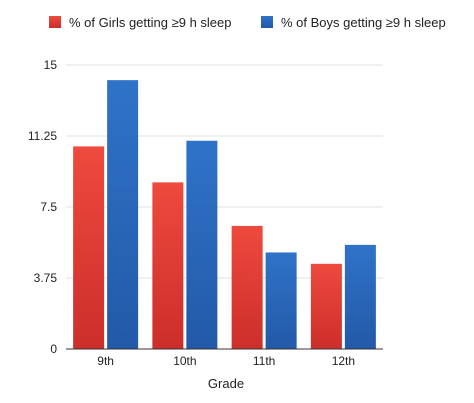 Image resolution: width=474 pixels, height=403 pixels. I want to click on bar-boys-10th, so click(202, 244).